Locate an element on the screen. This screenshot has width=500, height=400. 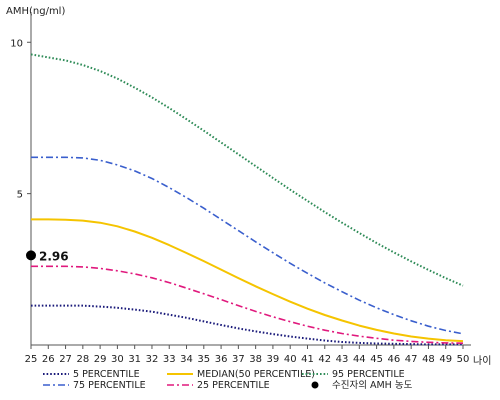
legend-marker-swatch is located at coordinates (315, 385).